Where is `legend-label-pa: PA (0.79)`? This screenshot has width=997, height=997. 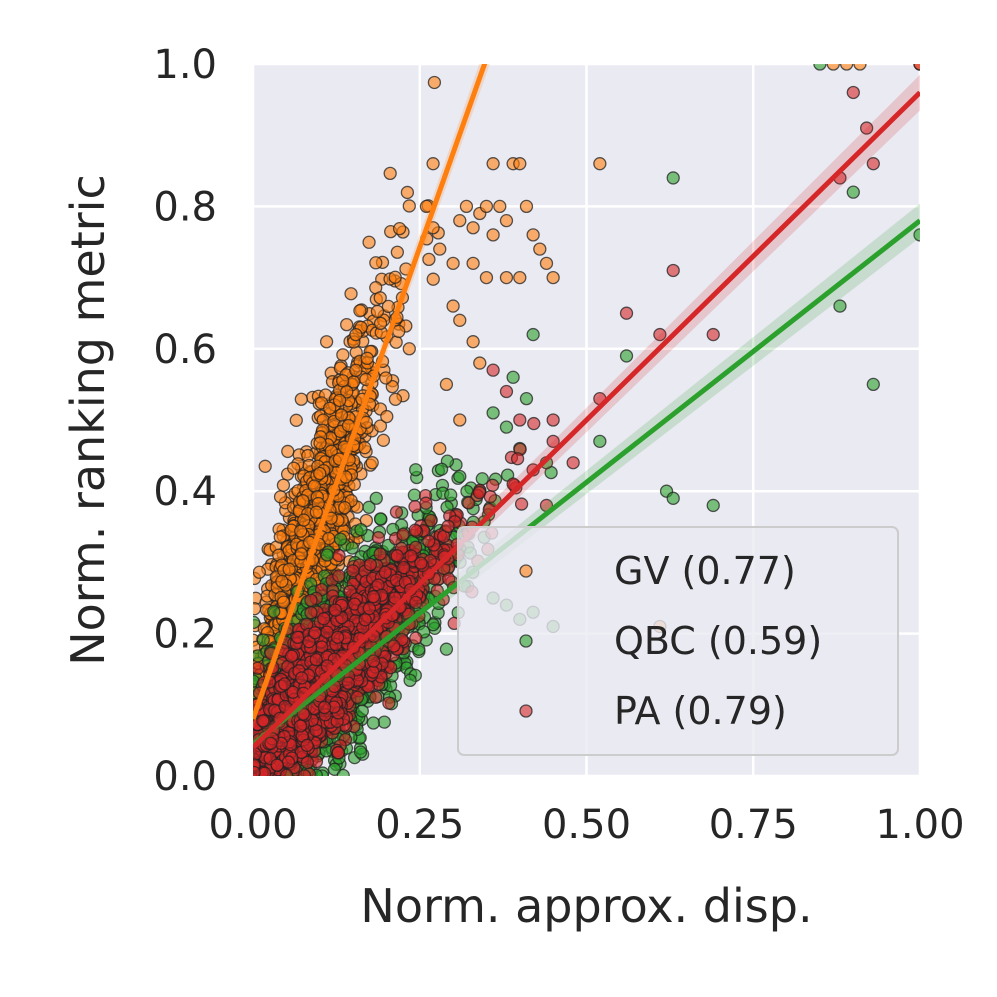 legend-label-pa: PA (0.79) is located at coordinates (700, 711).